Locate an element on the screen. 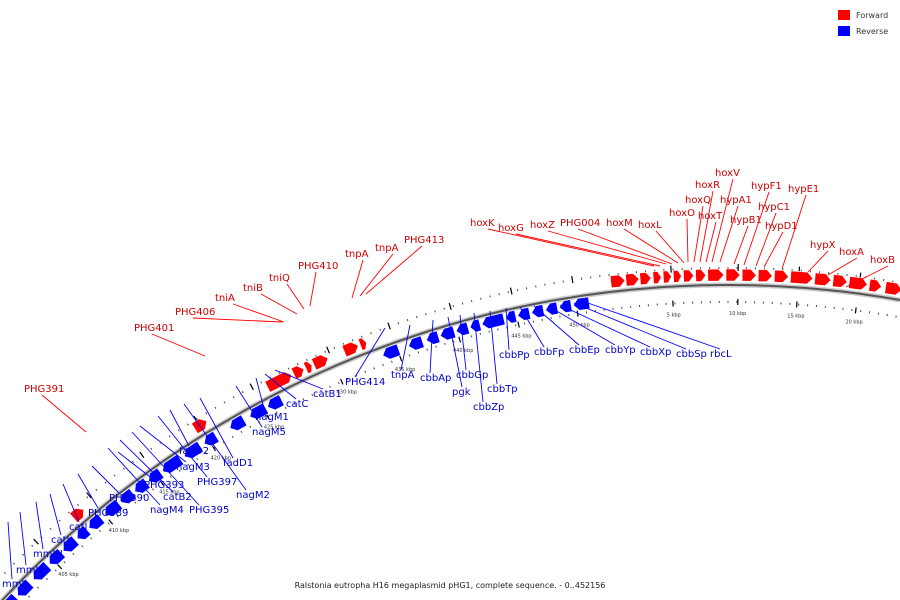 Image resolution: width=900 pixels, height=600 pixels. reverse-gene-label: mmlH is located at coordinates (48, 554).